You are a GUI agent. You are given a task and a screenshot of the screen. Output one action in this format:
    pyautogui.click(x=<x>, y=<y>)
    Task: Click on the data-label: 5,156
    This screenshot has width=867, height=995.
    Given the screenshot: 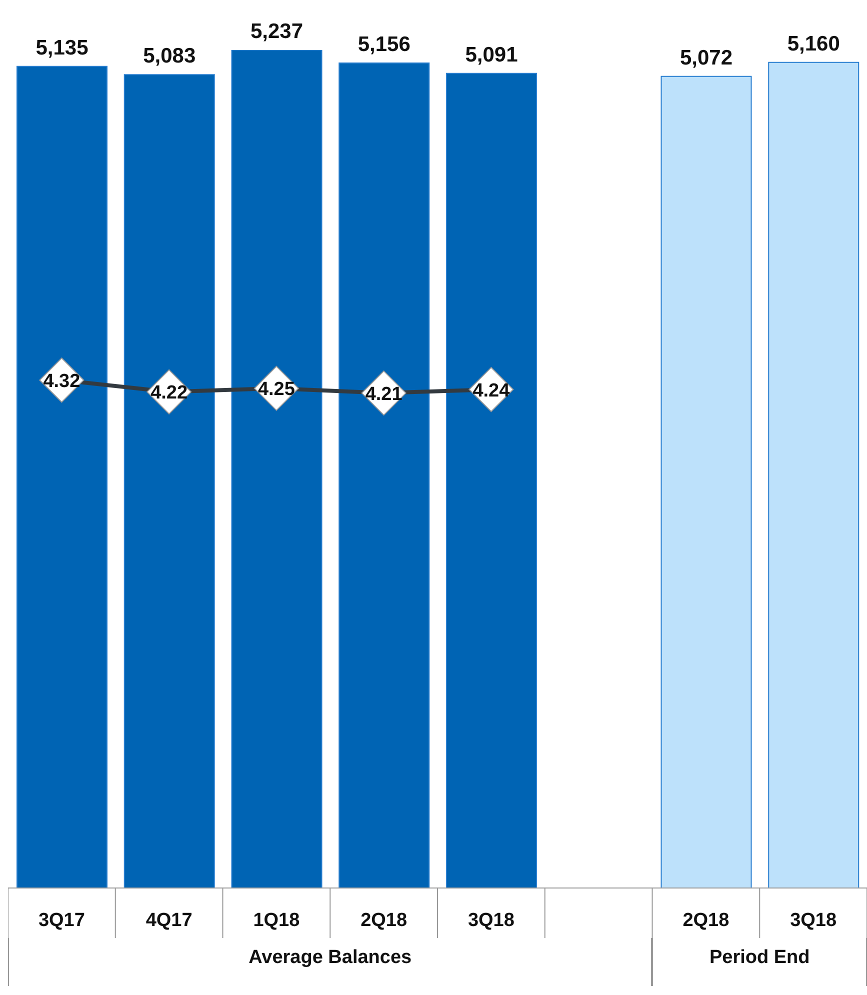 What is the action you would take?
    pyautogui.click(x=384, y=44)
    